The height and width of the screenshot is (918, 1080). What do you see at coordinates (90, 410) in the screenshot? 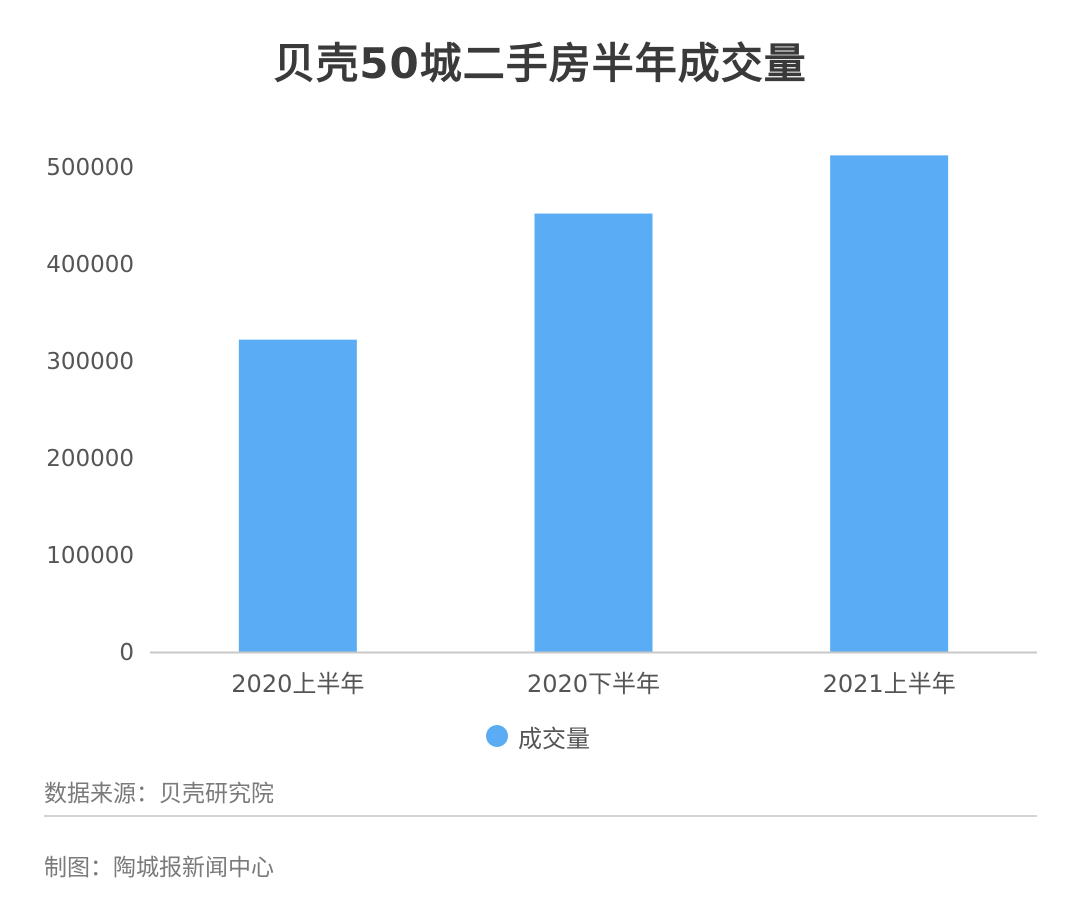
I see `y-axis: 0 100000 200000 300000 400000 500000` at bounding box center [90, 410].